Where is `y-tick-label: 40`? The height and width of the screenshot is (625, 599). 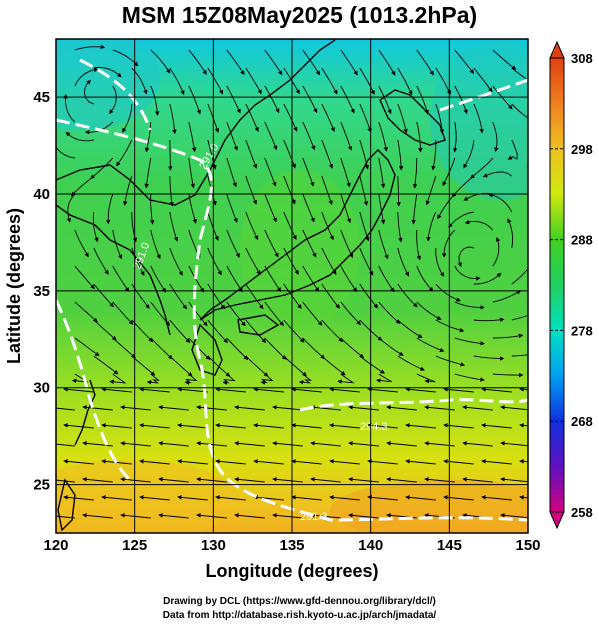 y-tick-label: 40 is located at coordinates (41, 194).